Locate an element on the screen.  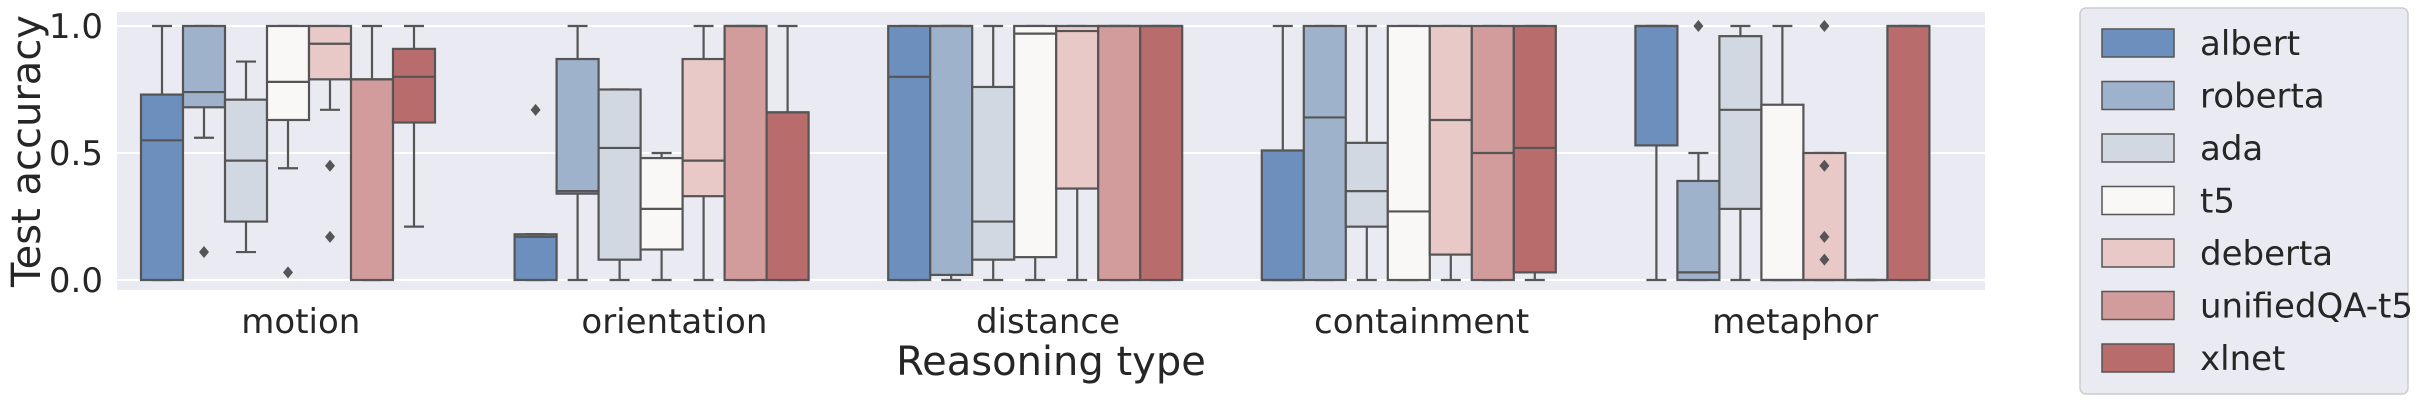
box-albert-metaphor is located at coordinates (1656, 153).